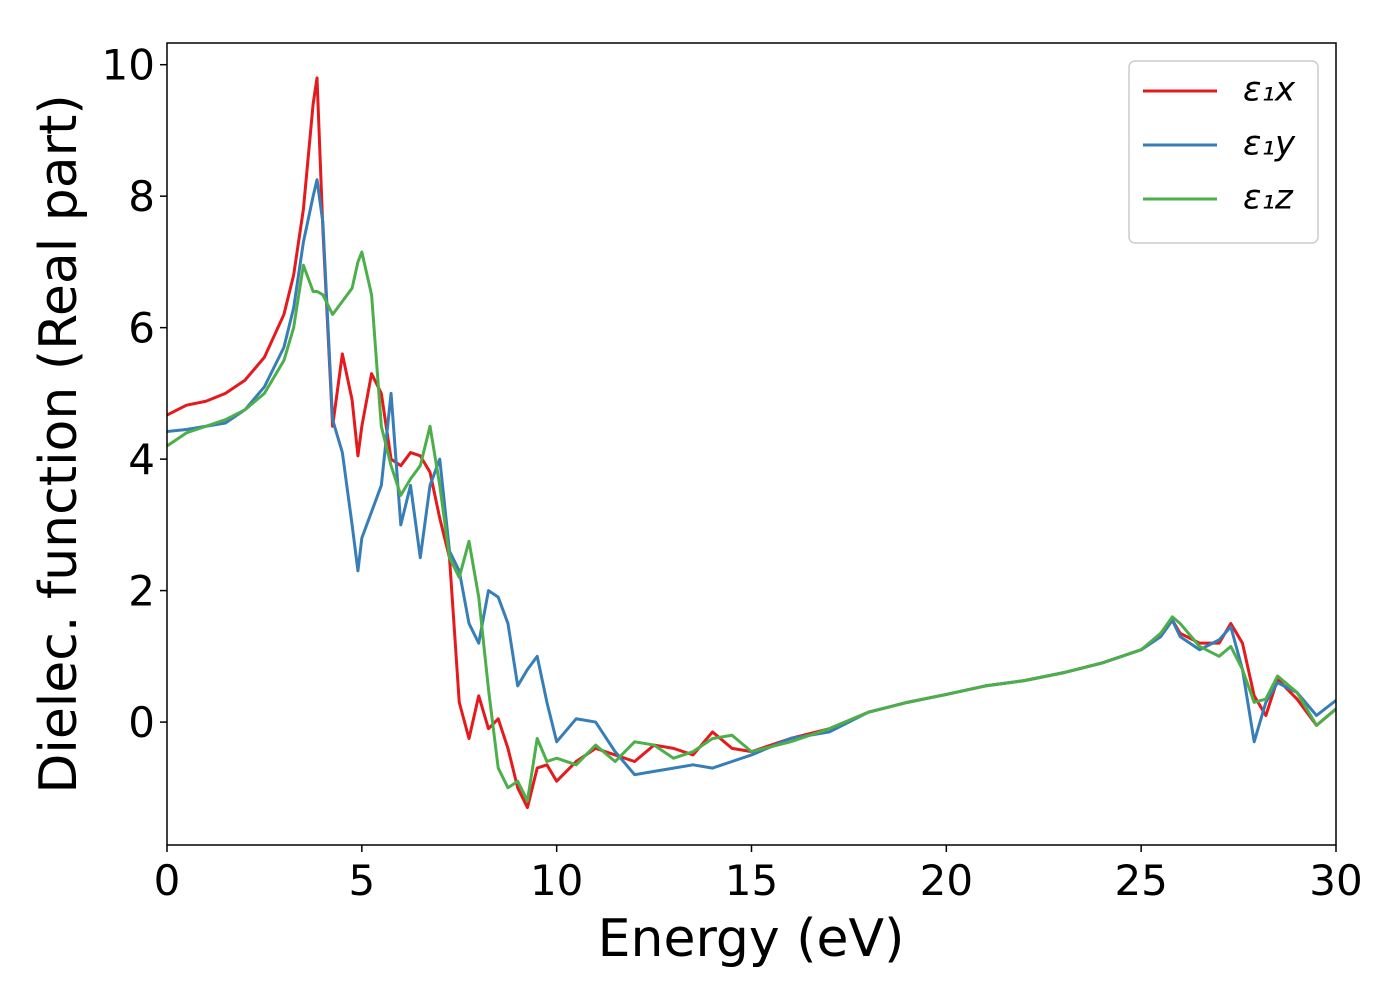  I want to click on y-tick-label: 8, so click(141, 196).